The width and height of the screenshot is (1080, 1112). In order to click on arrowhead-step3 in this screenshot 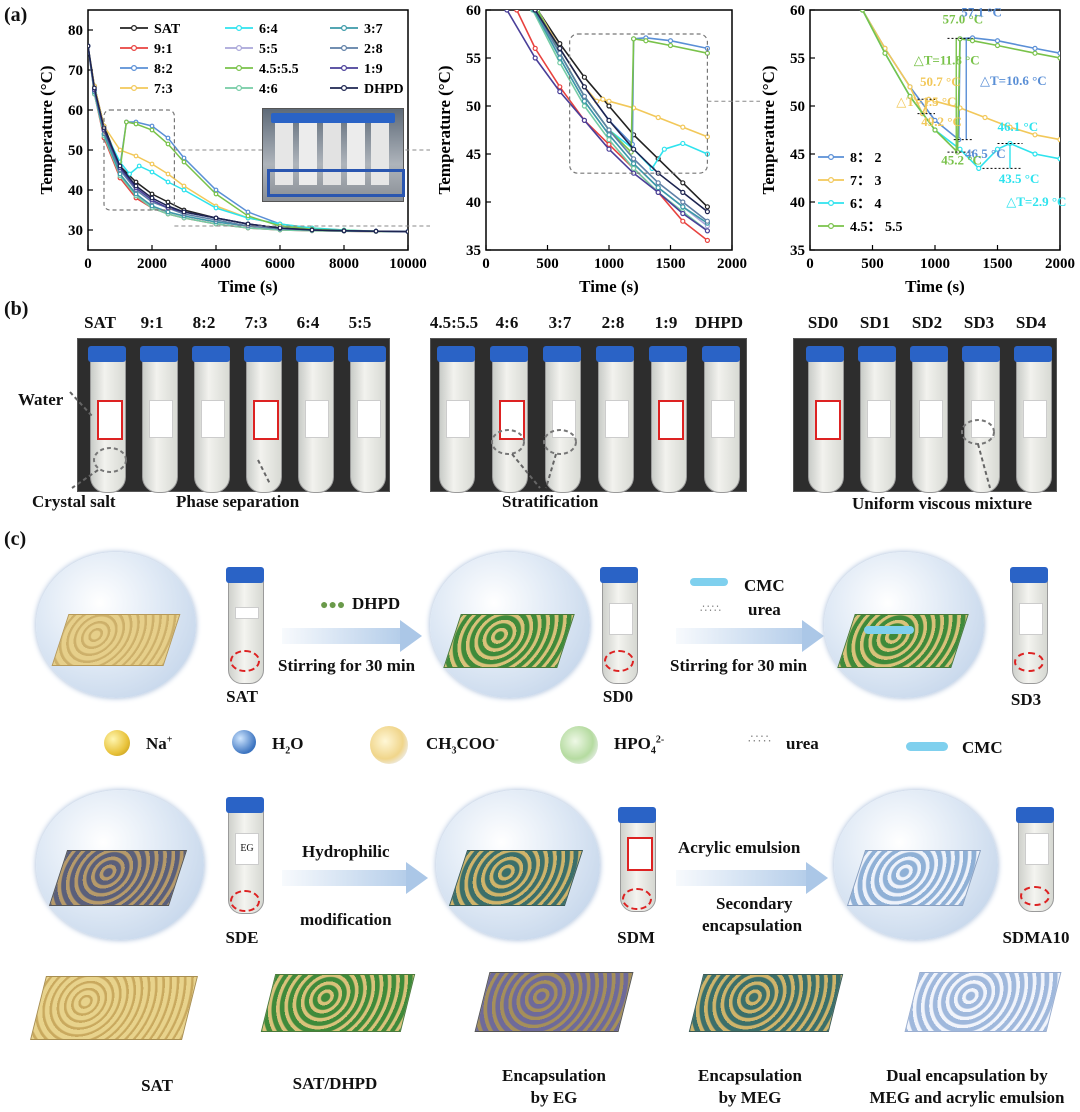, I will do `click(417, 878)`.